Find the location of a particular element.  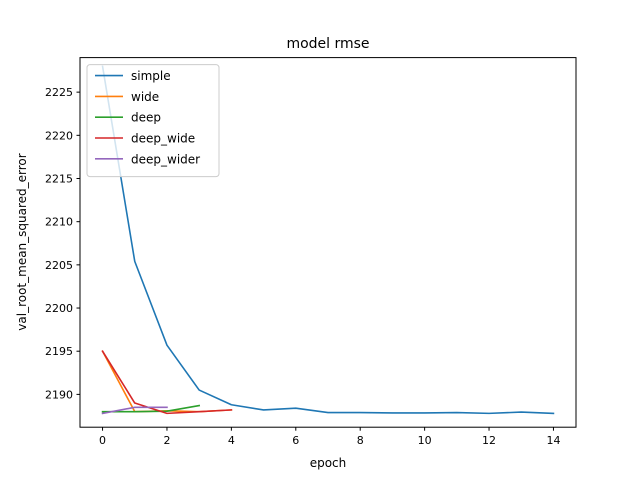

series-line-deep is located at coordinates (151, 408).